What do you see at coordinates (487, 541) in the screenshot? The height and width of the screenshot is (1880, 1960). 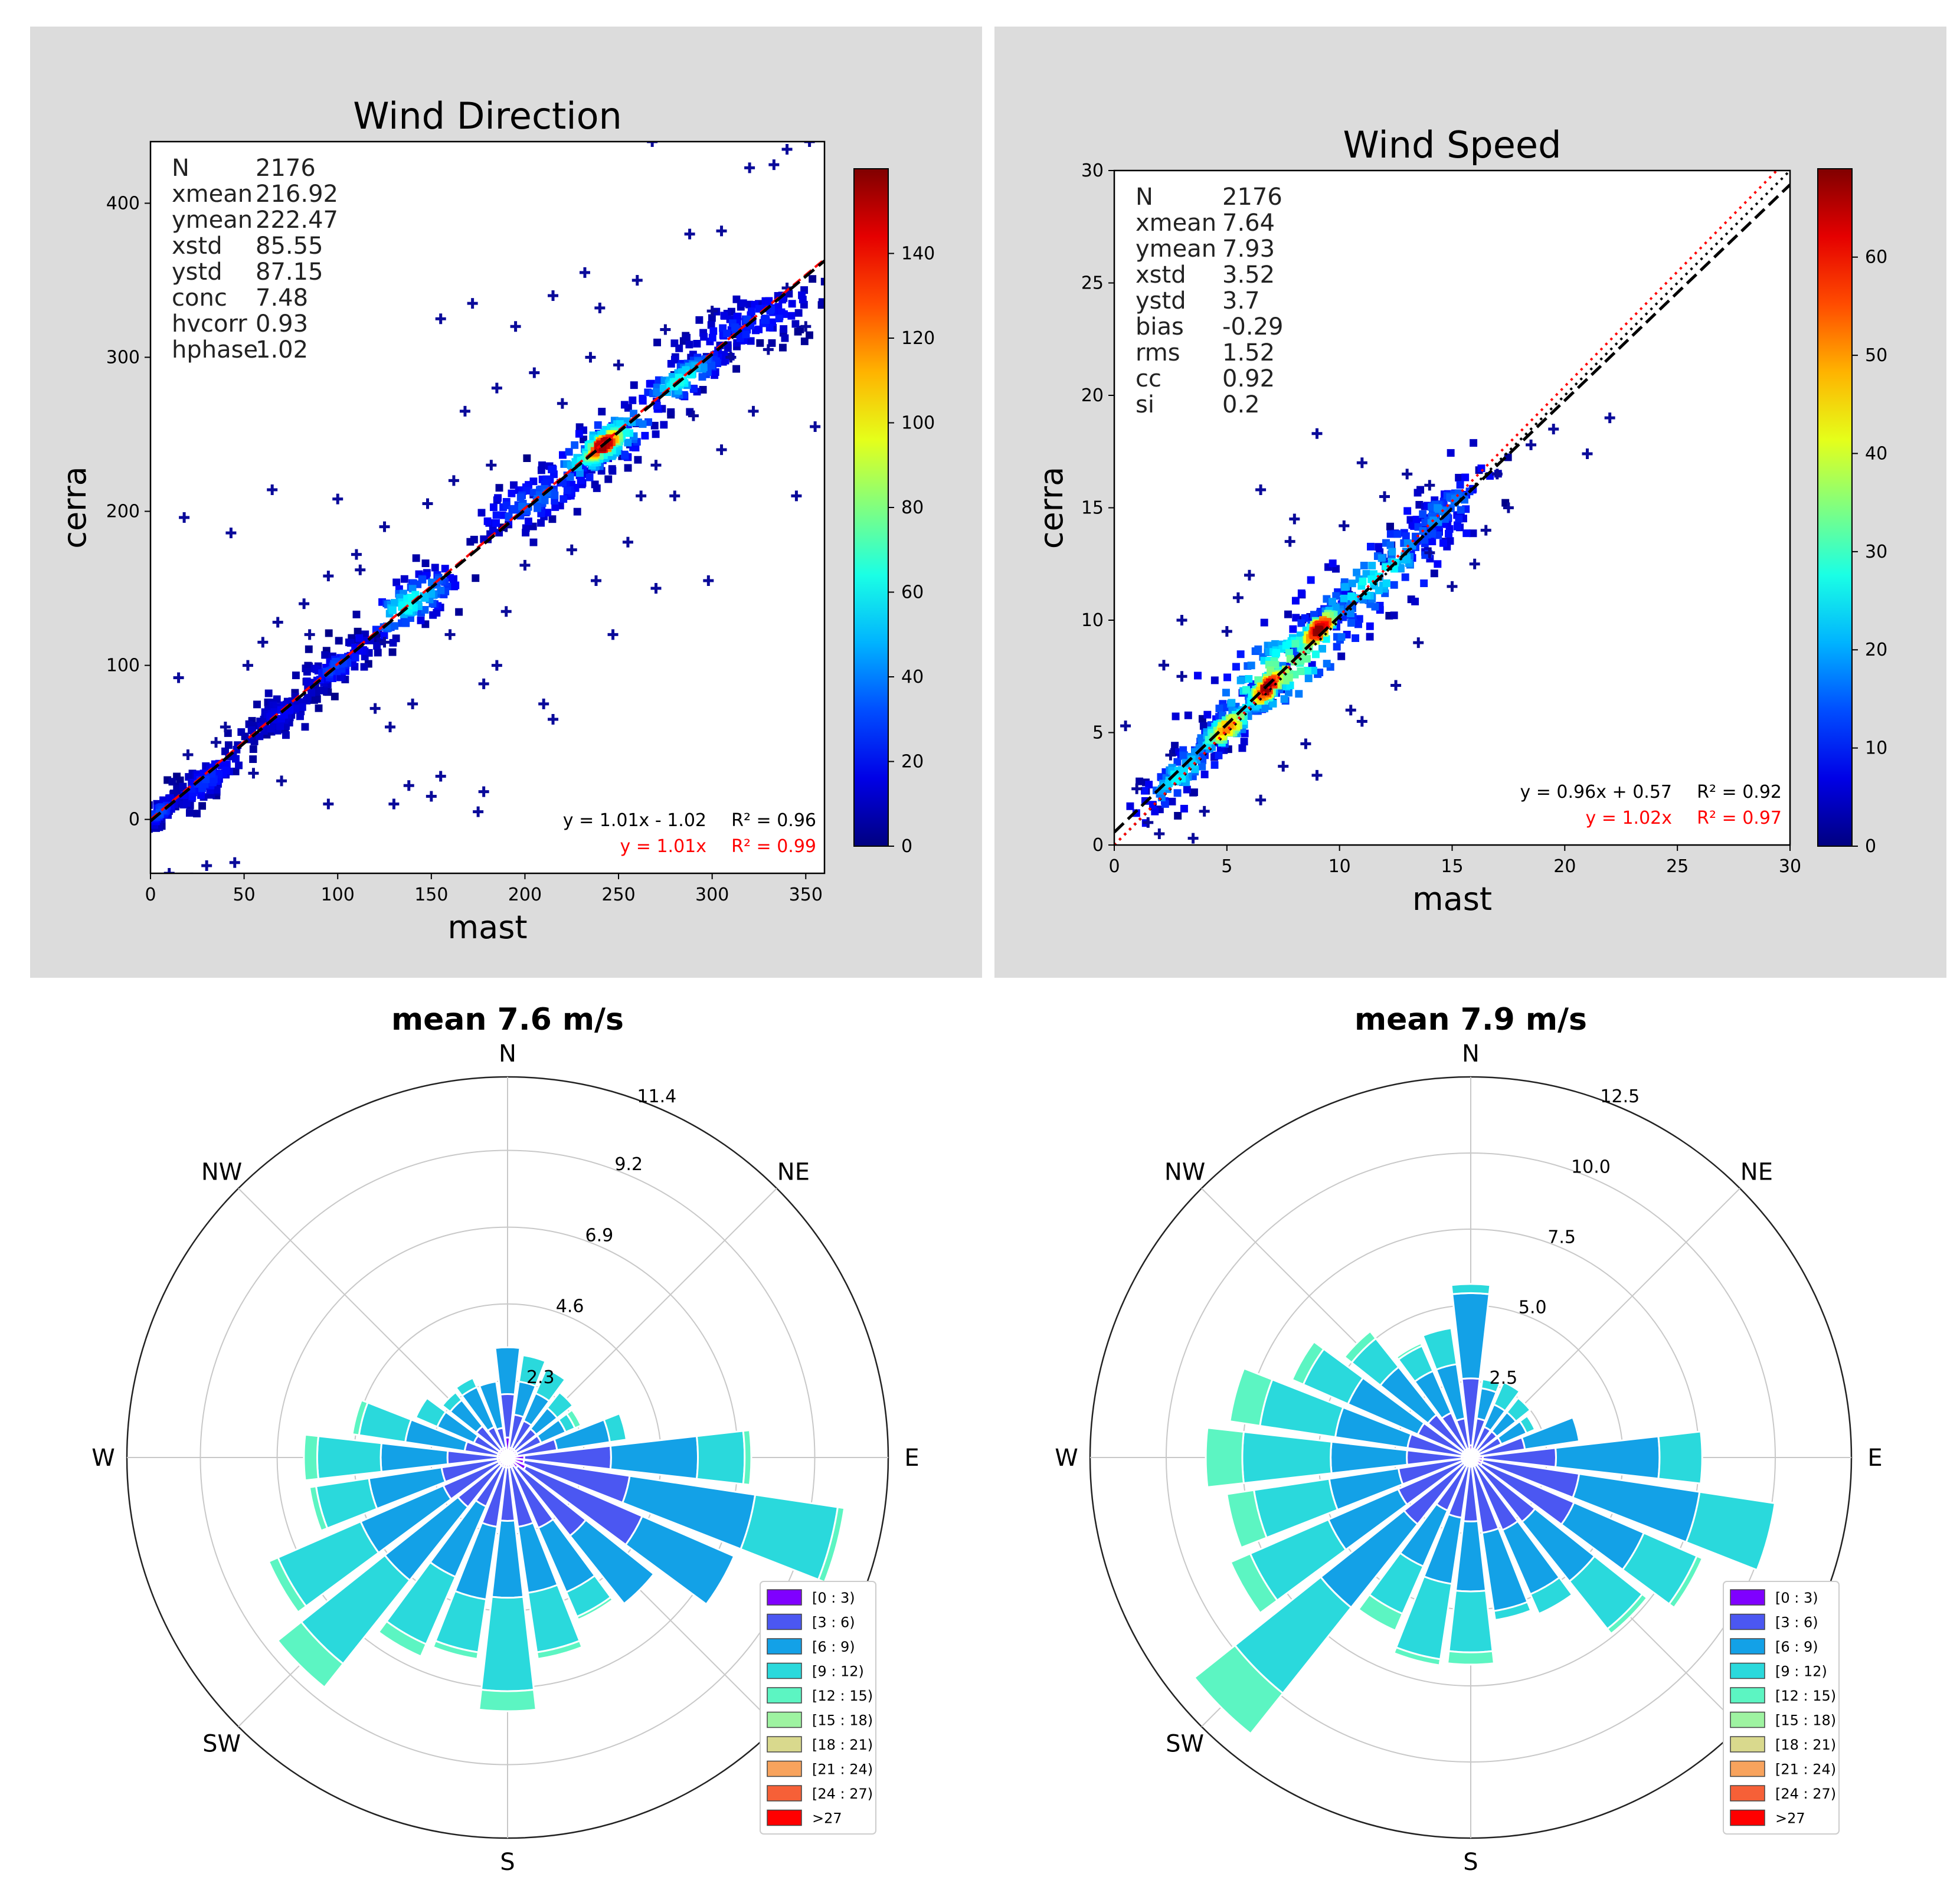 I see `regression-line` at bounding box center [487, 541].